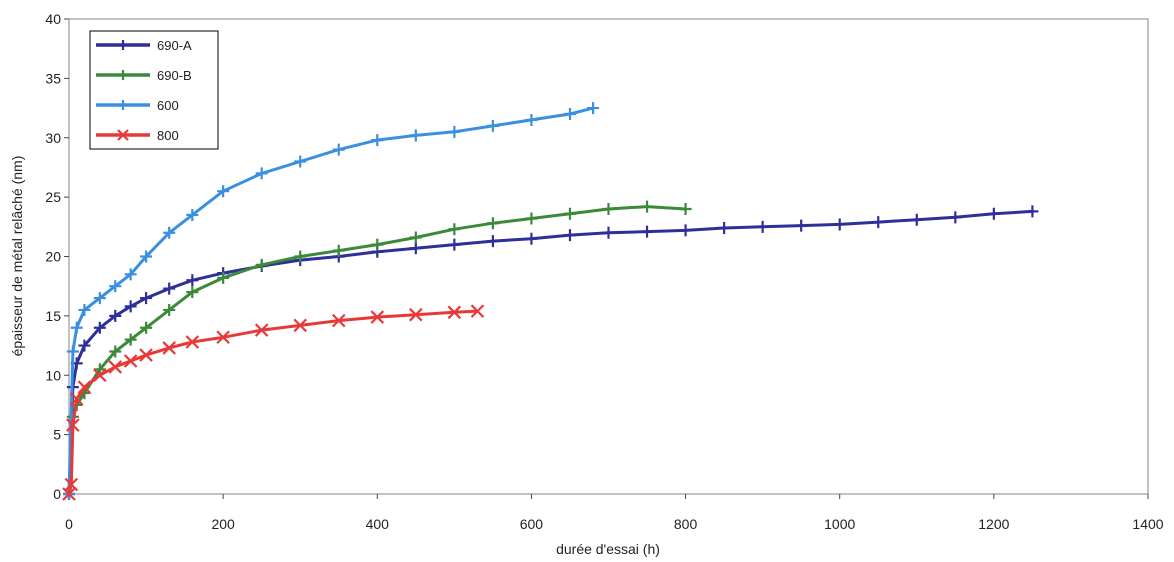 The width and height of the screenshot is (1174, 562). I want to click on legend-entry: 600, so click(137, 105).